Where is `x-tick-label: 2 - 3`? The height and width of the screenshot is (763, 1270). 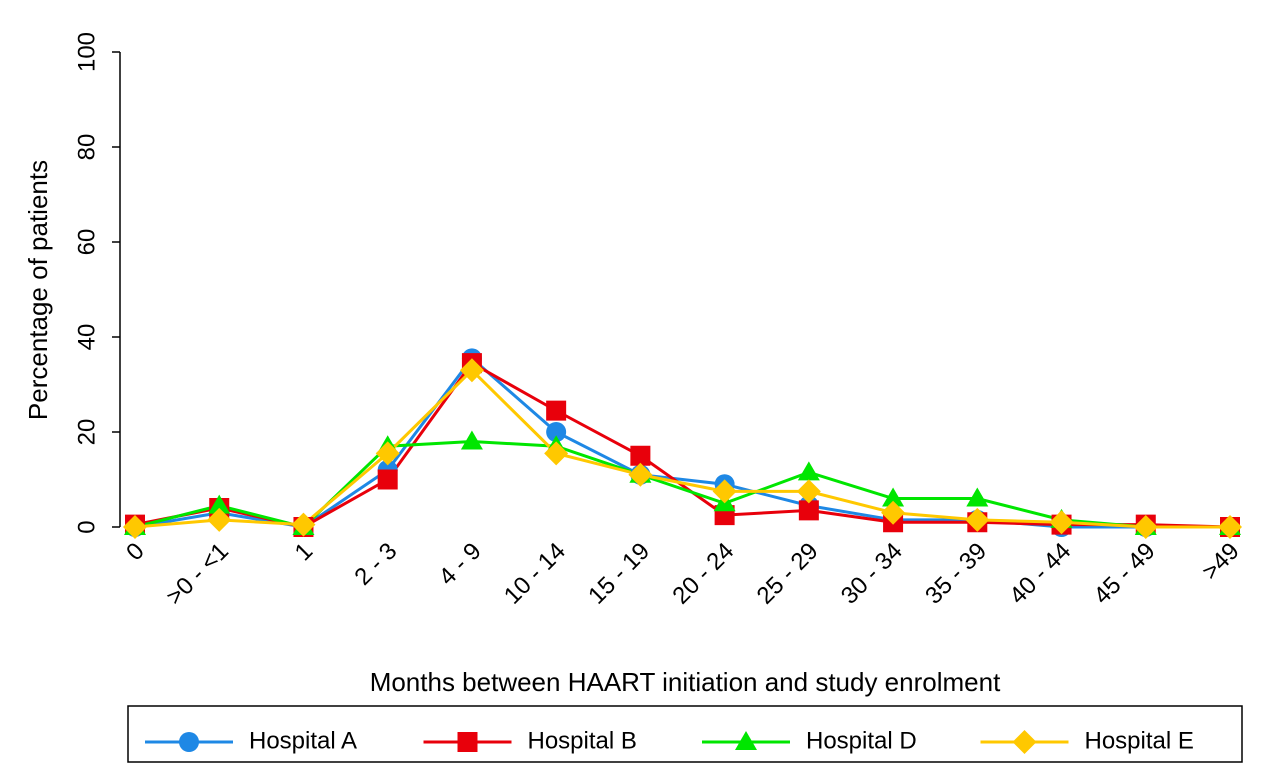
x-tick-label: 2 - 3 is located at coordinates (375, 564).